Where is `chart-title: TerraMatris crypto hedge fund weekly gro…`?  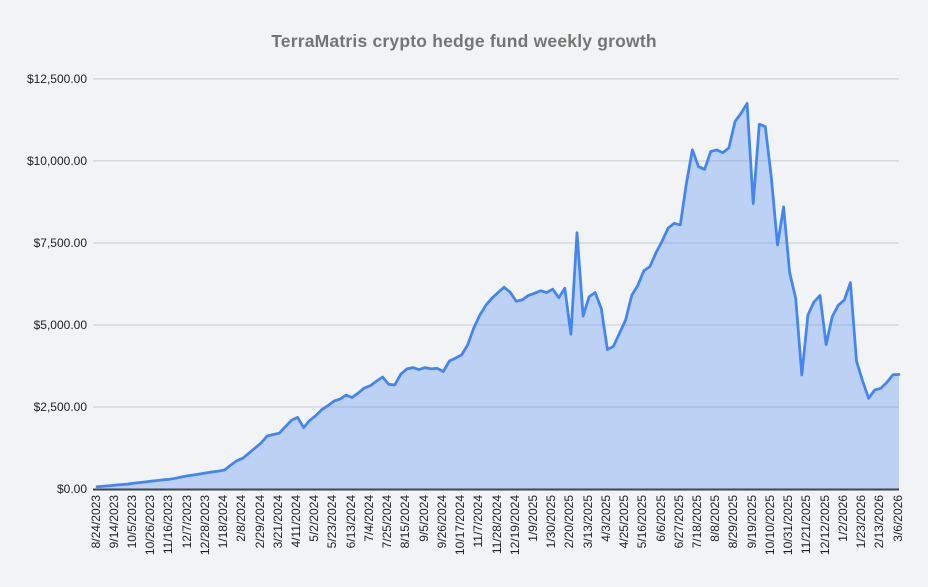 chart-title: TerraMatris crypto hedge fund weekly gro… is located at coordinates (464, 41).